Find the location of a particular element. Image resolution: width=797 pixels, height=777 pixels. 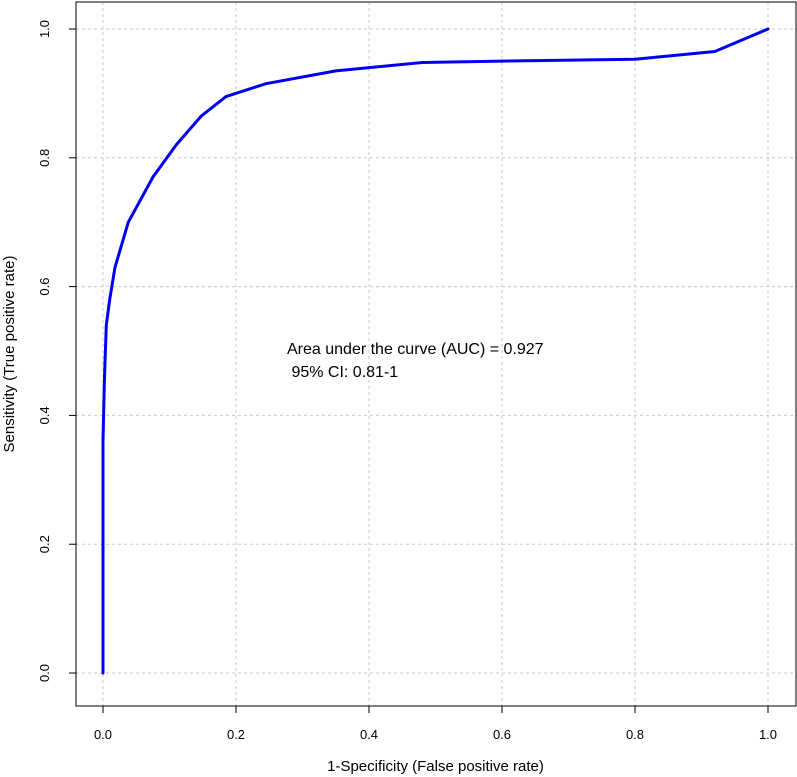

x-tick-label: 1.0 is located at coordinates (768, 734).